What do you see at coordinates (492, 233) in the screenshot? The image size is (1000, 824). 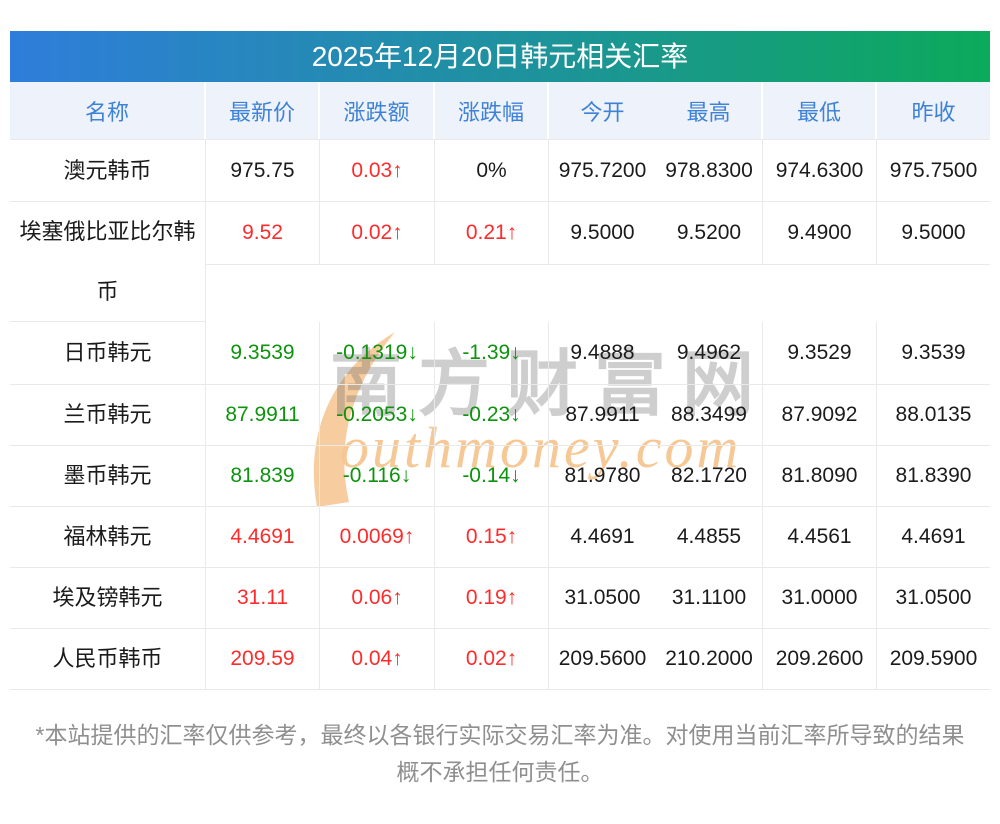 I see `change-percent: 0.21↑` at bounding box center [492, 233].